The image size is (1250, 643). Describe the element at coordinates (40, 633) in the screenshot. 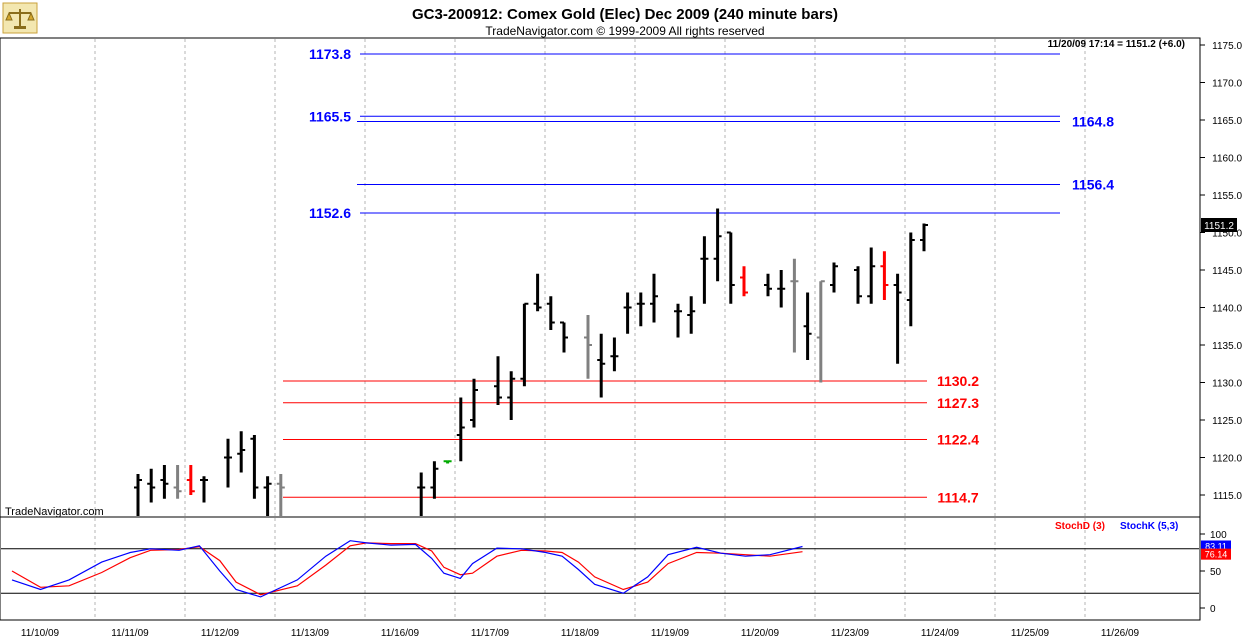

I see `x-tick-label: 11/10/09` at that location.